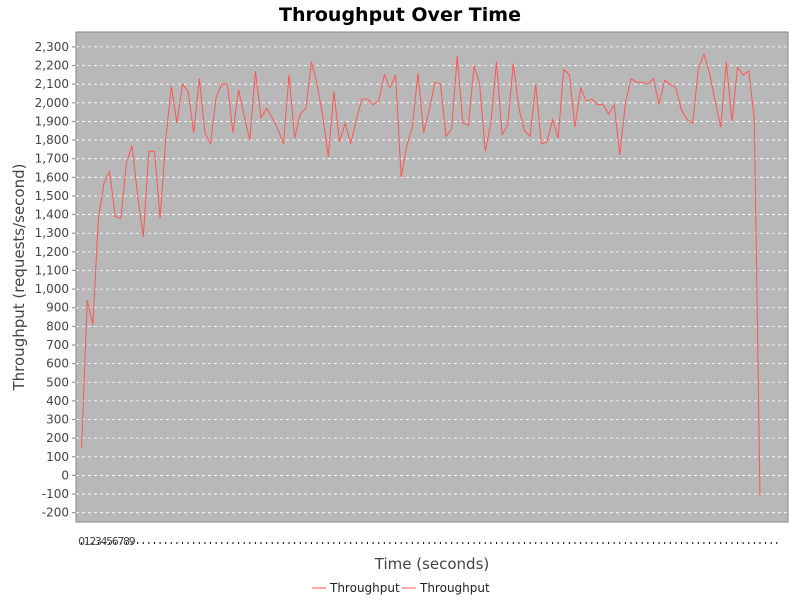 This screenshot has height=600, width=800. Describe the element at coordinates (109, 541) in the screenshot. I see `x-tick-label: 5` at that location.